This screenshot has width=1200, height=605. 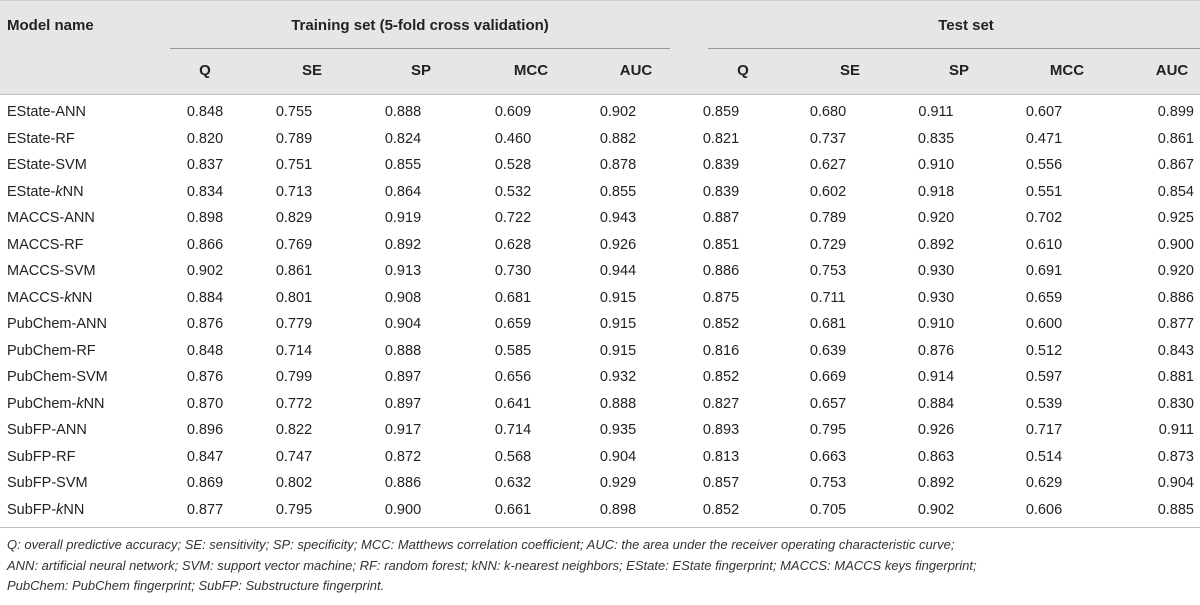 What do you see at coordinates (403, 483) in the screenshot?
I see `train-metric-cell: 0.886` at bounding box center [403, 483].